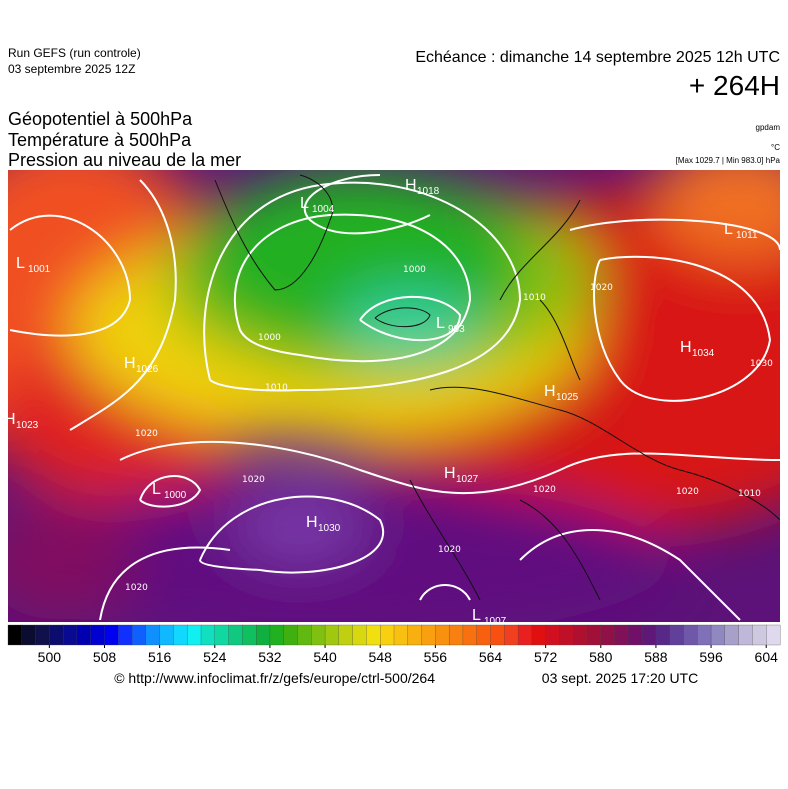  What do you see at coordinates (39, 269) in the screenshot?
I see `center-value: 1001` at bounding box center [39, 269].